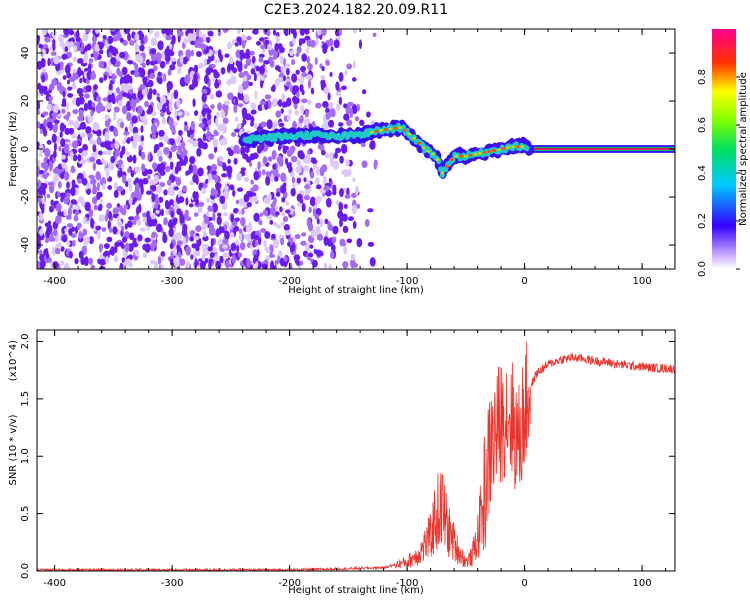  What do you see at coordinates (602, 149) in the screenshot?
I see `ridge-band-core` at bounding box center [602, 149].